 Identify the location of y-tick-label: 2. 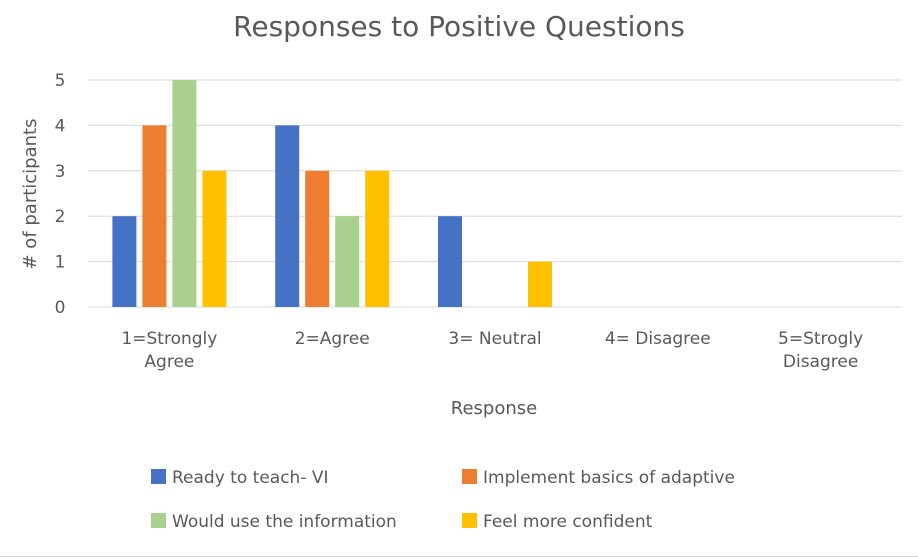
(60, 217).